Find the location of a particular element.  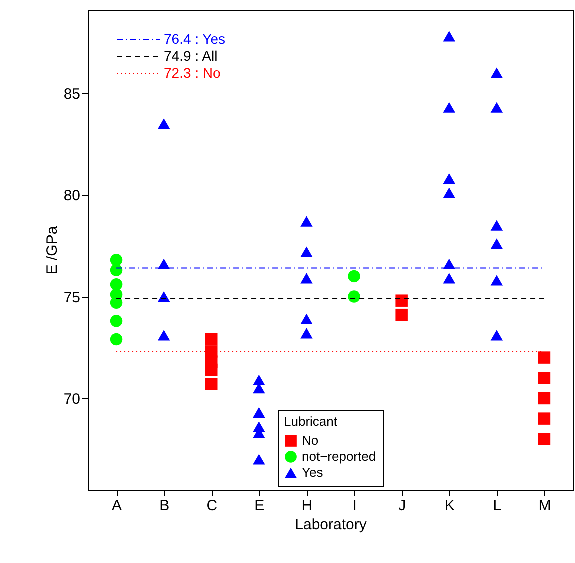

y-axis-title: E /GPa is located at coordinates (52, 250).